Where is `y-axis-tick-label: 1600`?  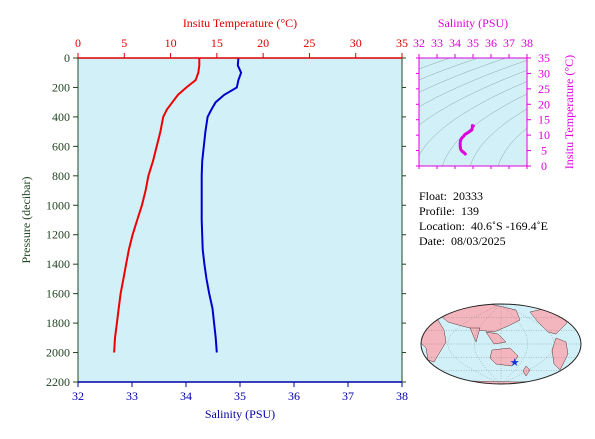
y-axis-tick-label: 1600 is located at coordinates (58, 294).